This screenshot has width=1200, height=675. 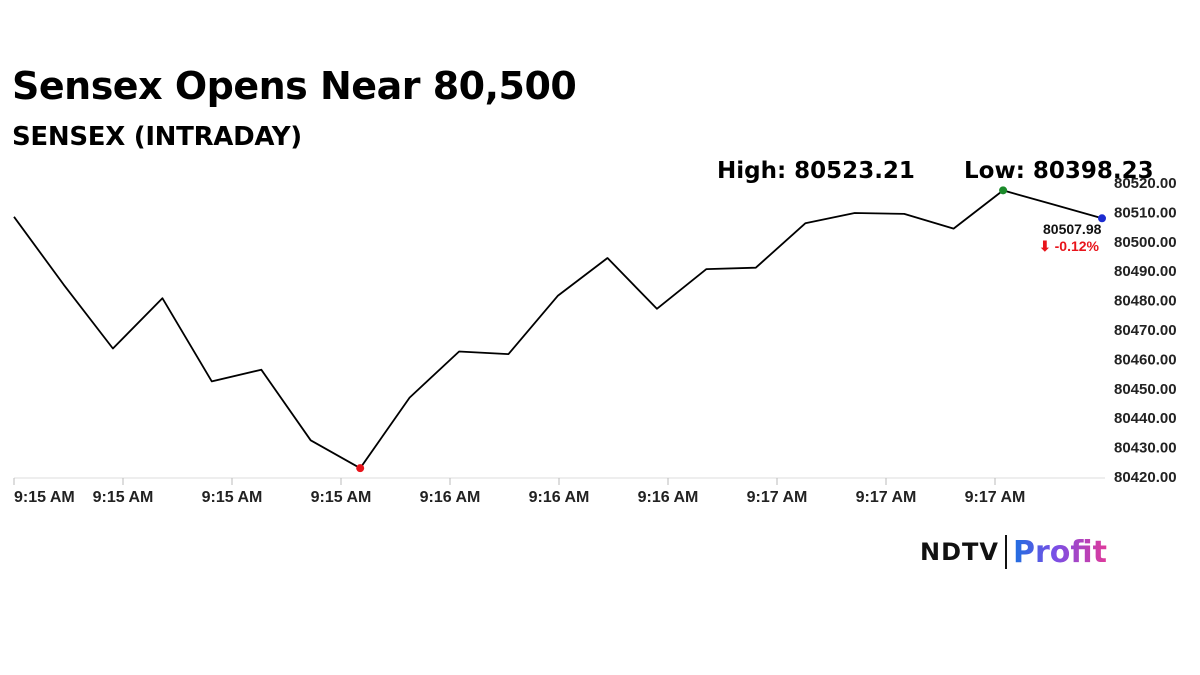 I want to click on y-tick-label: 80510.00, so click(x=1145, y=212).